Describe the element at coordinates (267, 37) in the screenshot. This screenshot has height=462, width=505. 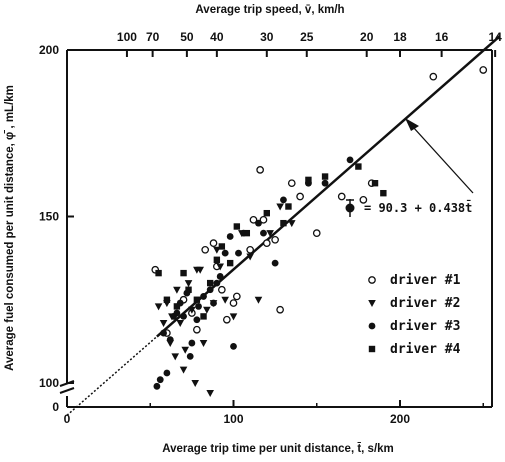
I see `top-tick-label: 30` at that location.